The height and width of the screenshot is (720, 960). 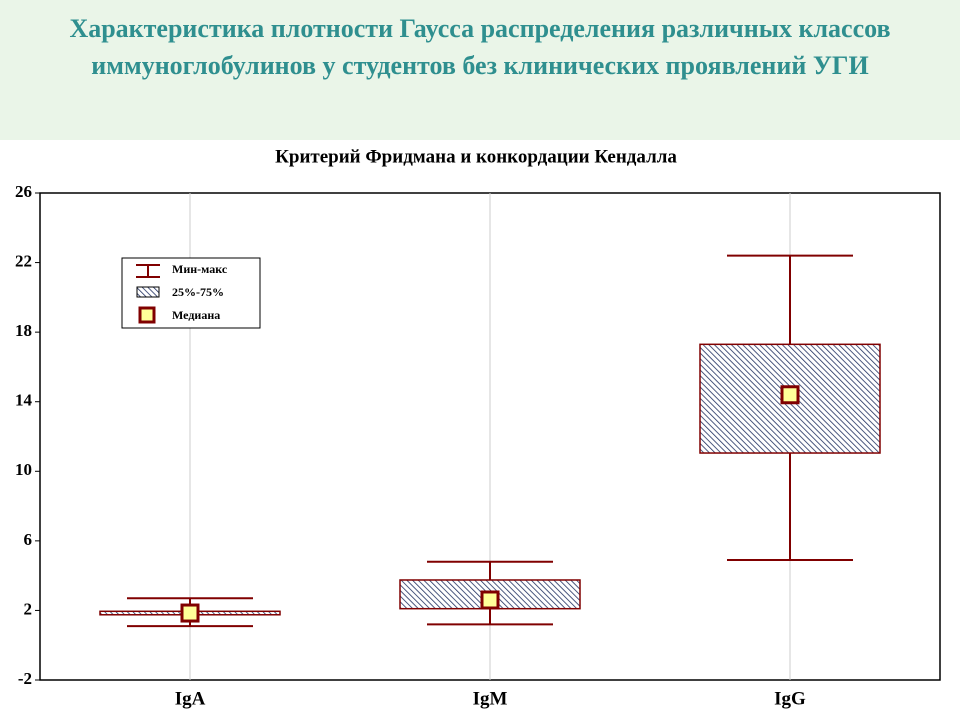 What do you see at coordinates (148, 292) in the screenshot?
I see `legend-hatch` at bounding box center [148, 292].